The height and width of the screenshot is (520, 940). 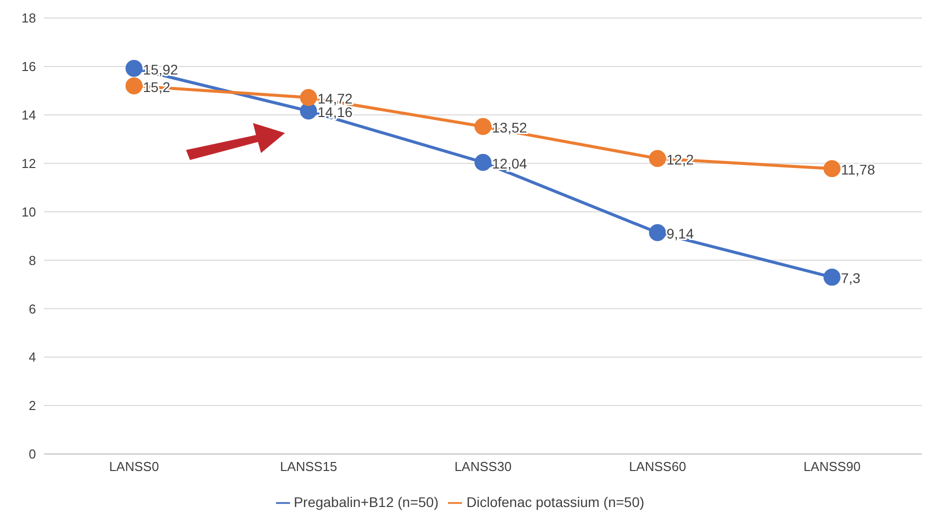 I want to click on y-tick-label: 16, so click(x=29, y=66).